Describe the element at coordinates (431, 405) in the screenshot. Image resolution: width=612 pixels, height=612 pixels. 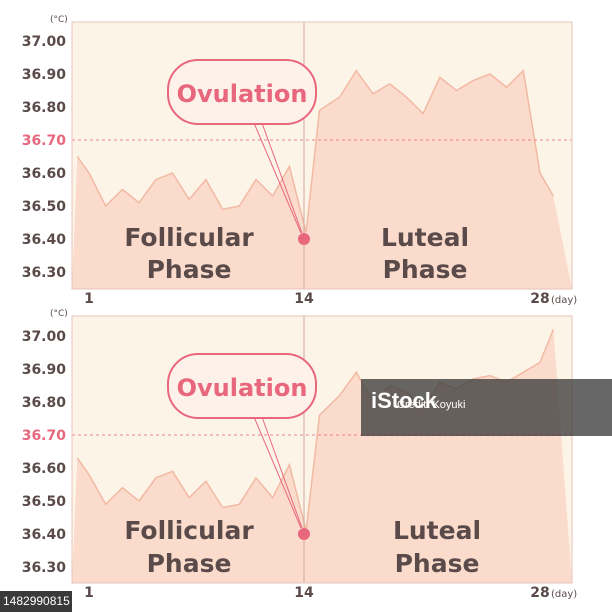
I see `watermark-credit: Credit: Koyuki` at that location.